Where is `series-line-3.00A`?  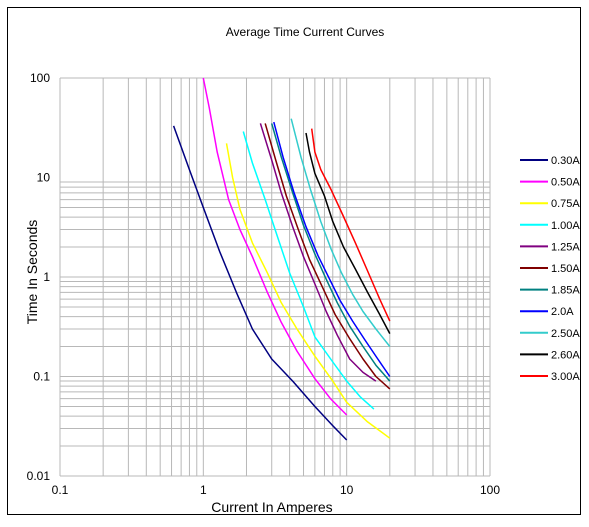 series-line-3.00A is located at coordinates (350, 225).